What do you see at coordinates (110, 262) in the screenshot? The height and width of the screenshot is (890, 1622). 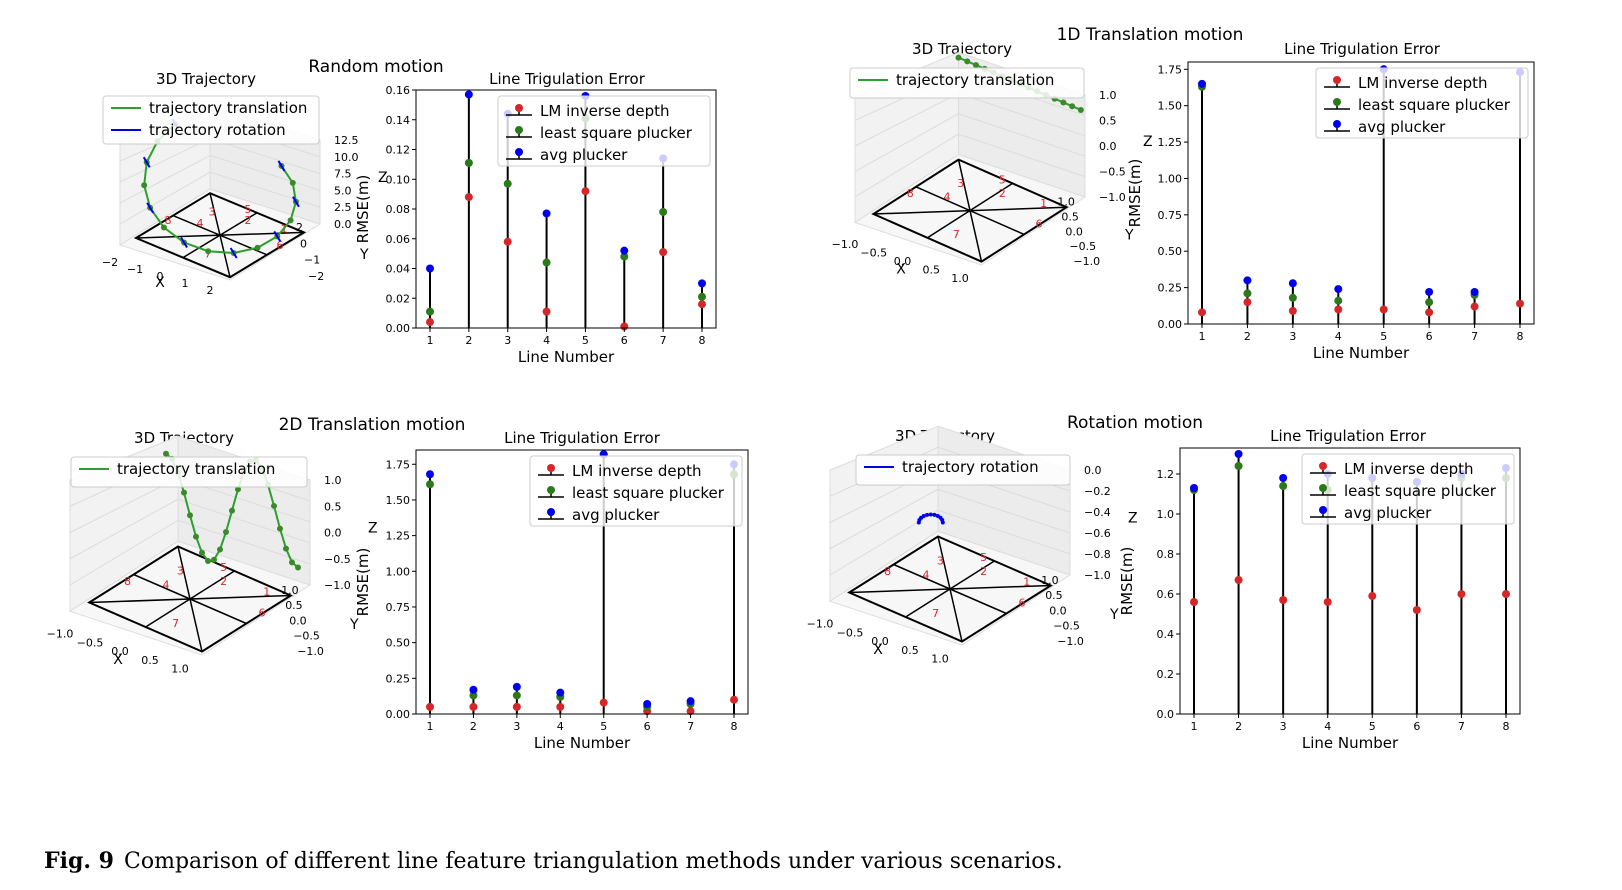 I see `x-tick-label: −2` at bounding box center [110, 262].